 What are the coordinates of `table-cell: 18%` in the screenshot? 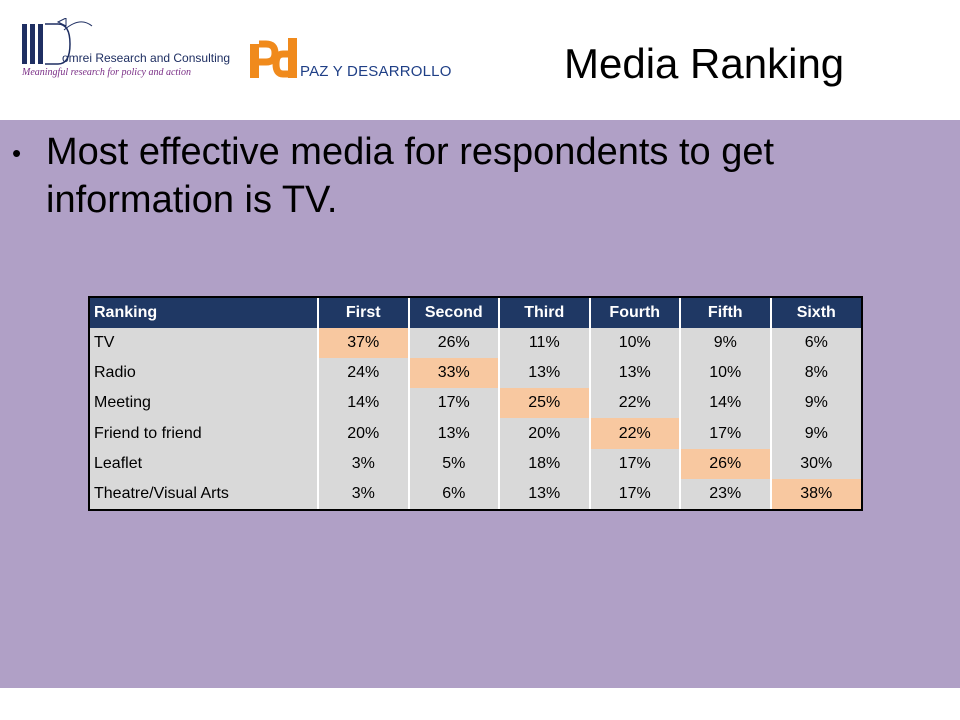 It's located at (545, 463).